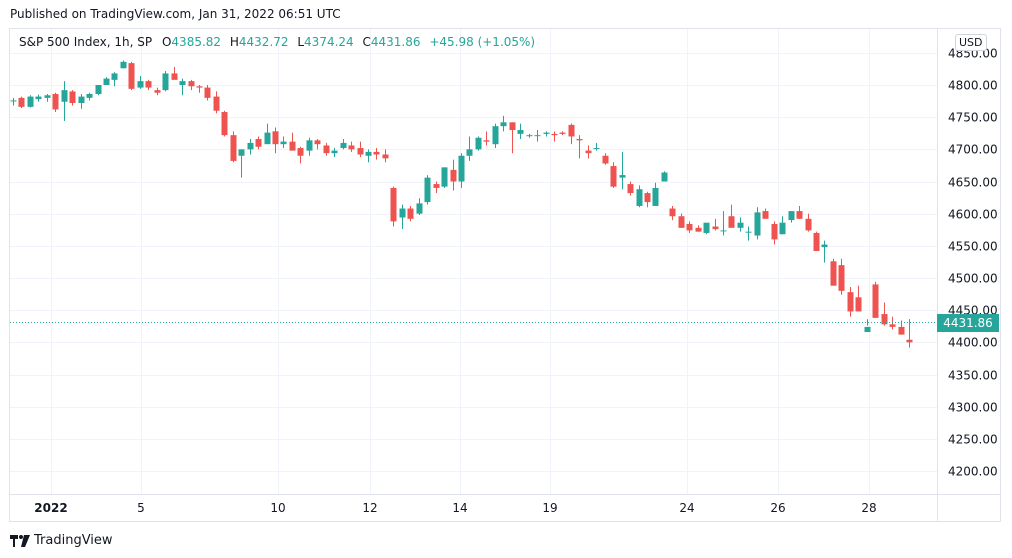 The height and width of the screenshot is (558, 1012). I want to click on currency-badge: USD, so click(971, 42).